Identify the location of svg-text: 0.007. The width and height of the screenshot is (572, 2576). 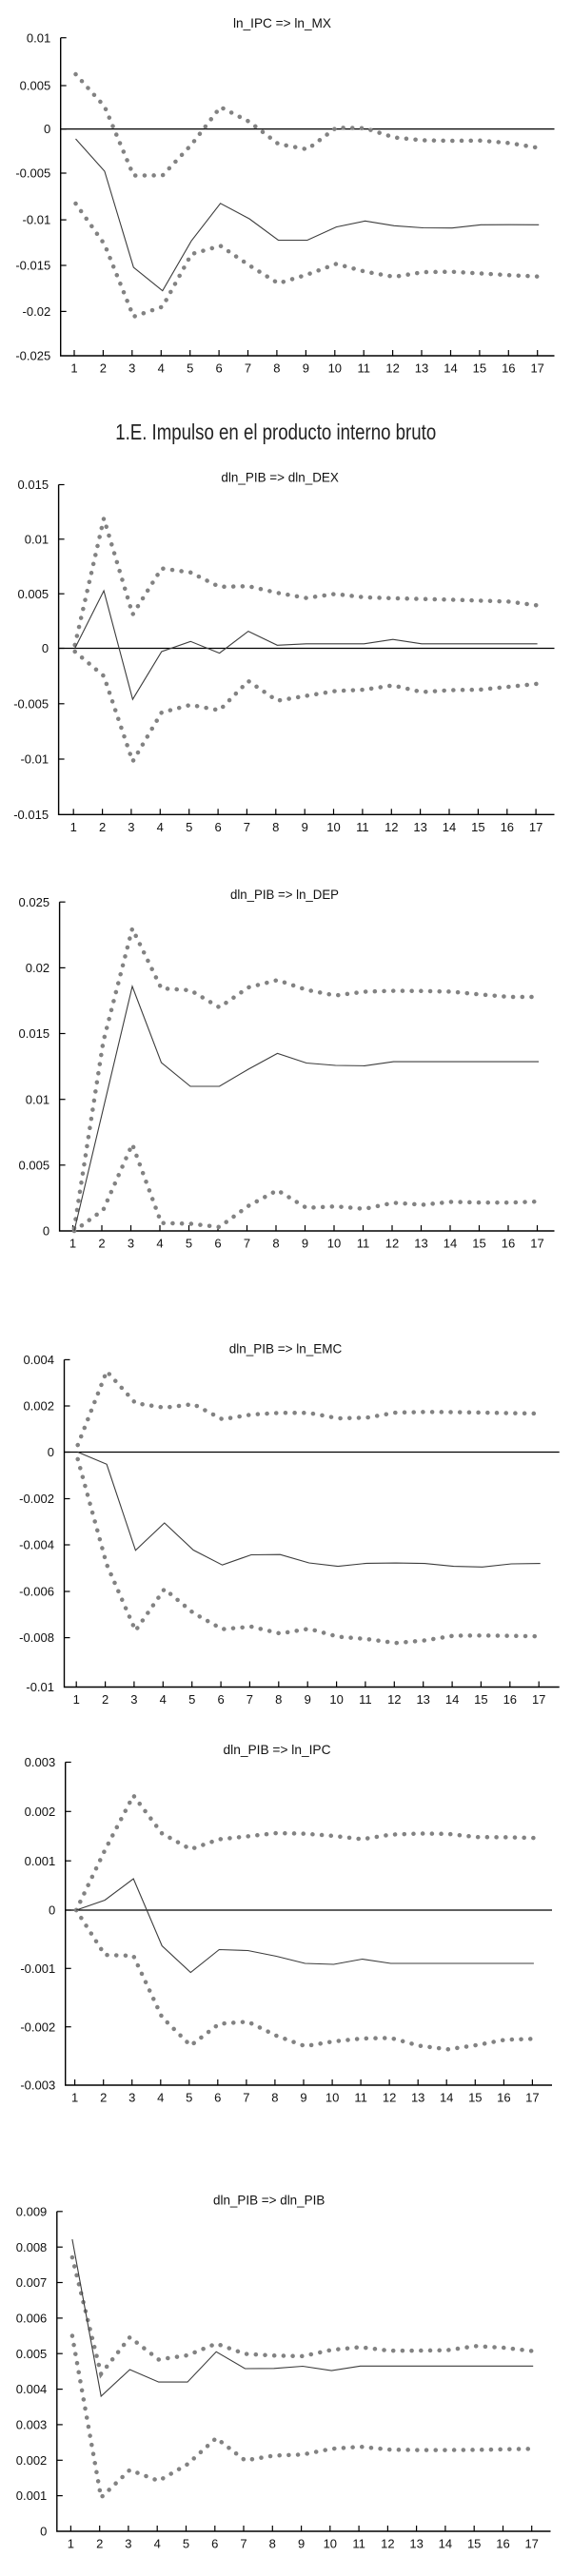
(32, 2282).